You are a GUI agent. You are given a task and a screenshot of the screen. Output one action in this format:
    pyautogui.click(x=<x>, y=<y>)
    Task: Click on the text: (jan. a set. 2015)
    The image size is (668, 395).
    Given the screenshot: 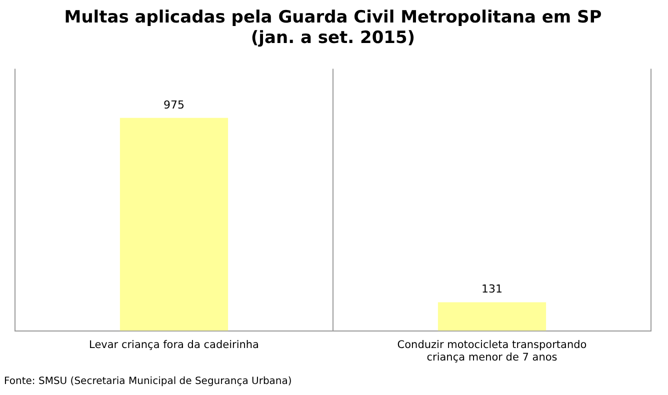 What is the action you would take?
    pyautogui.click(x=333, y=38)
    